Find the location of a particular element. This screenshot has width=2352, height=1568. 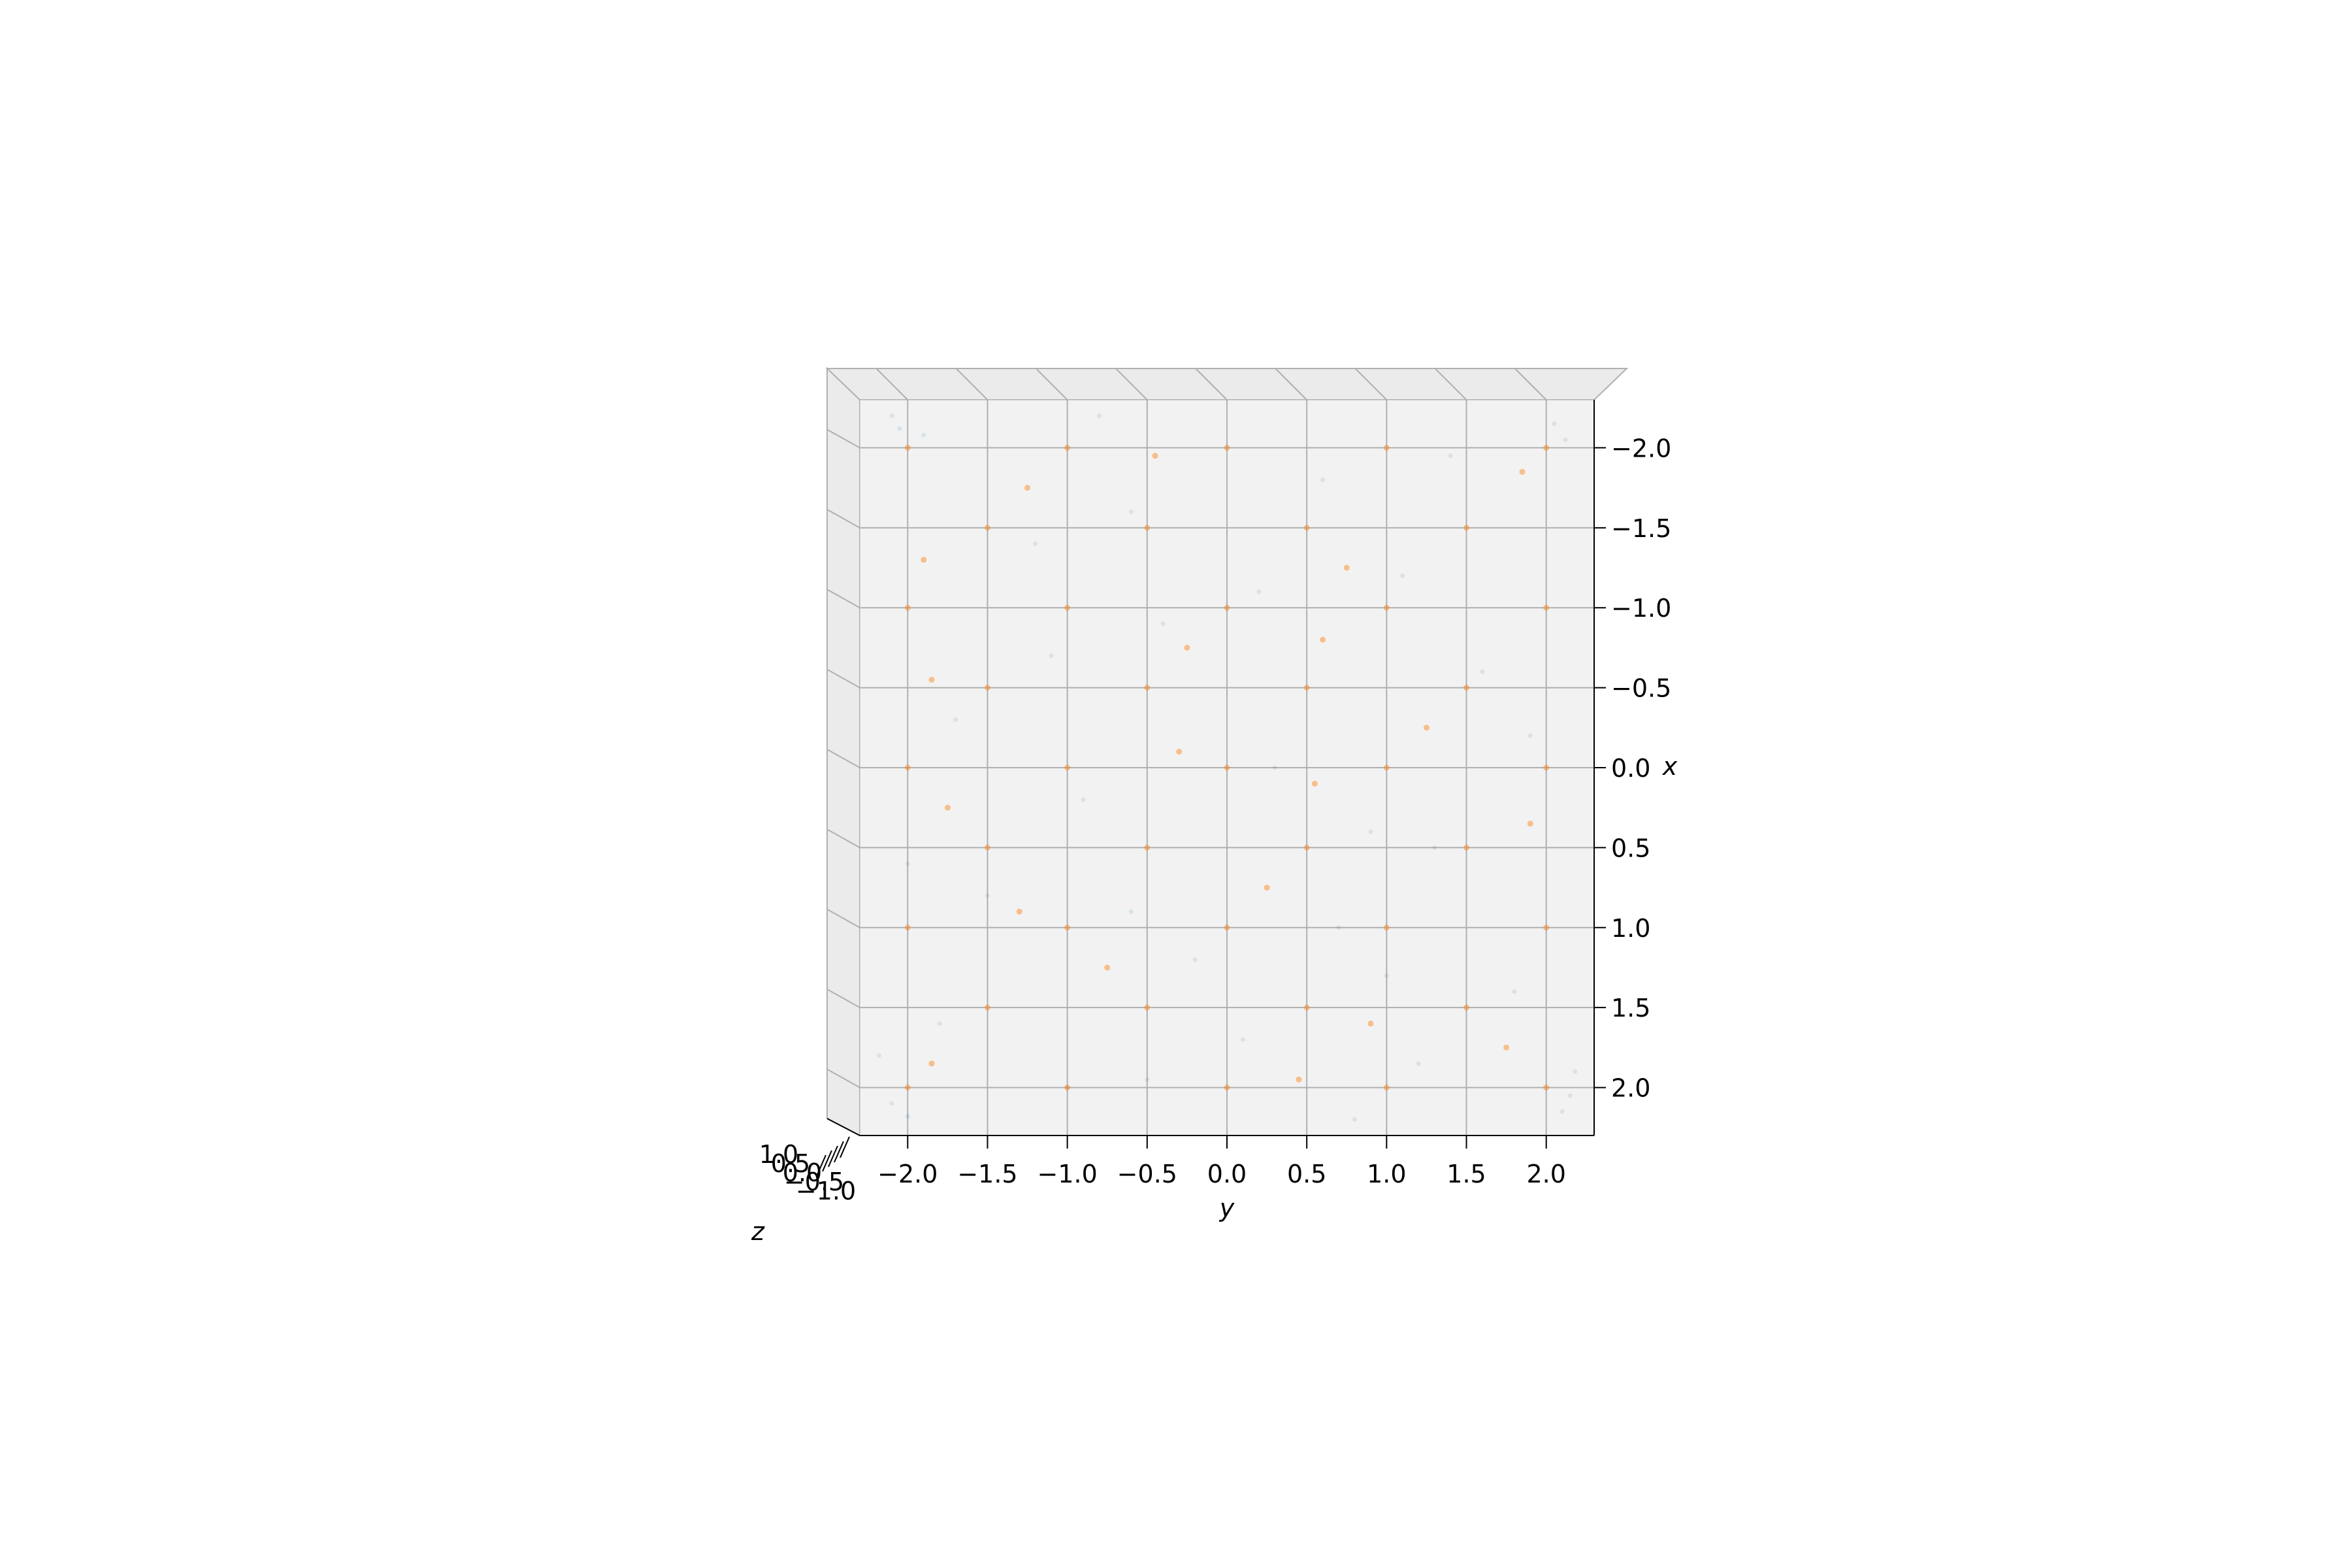

x-ticks: −2.0 −1.5 −1.0 −0.5 0.0 0.5 1.0 1.5 2.0 is located at coordinates (1632, 768).